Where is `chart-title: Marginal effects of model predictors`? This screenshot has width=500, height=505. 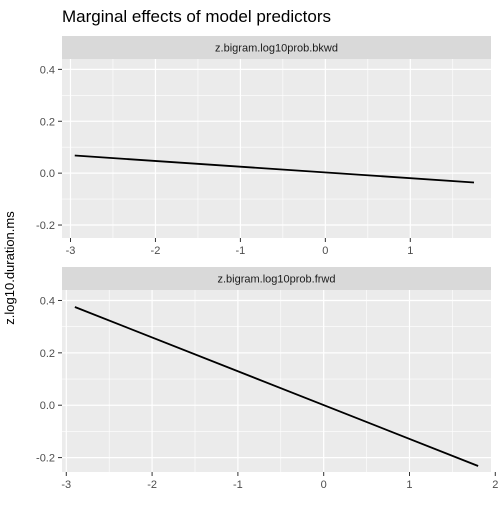 chart-title: Marginal effects of model predictors is located at coordinates (196, 16).